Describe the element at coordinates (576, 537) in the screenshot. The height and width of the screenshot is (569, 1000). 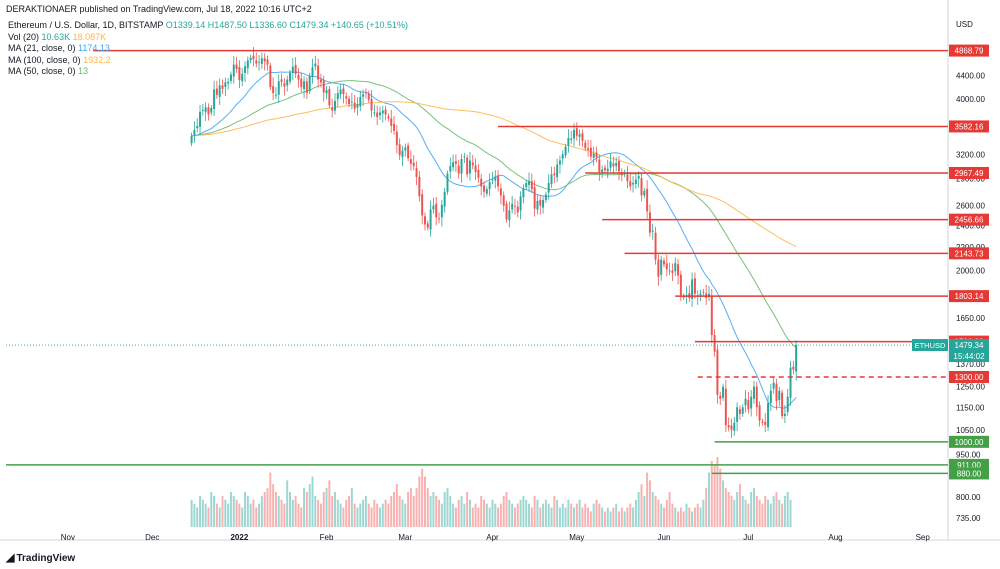
I see `x-tick-label: May` at that location.